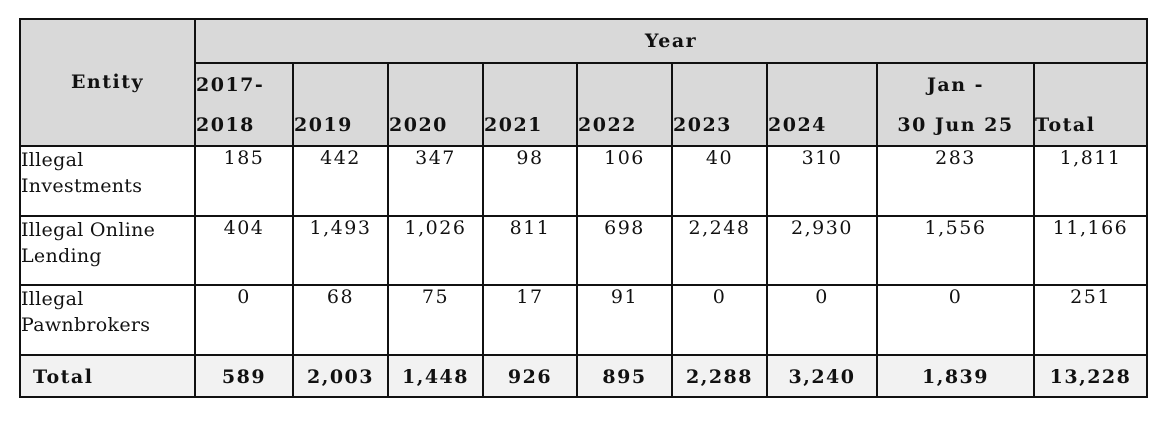 Image resolution: width=1162 pixels, height=428 pixels. What do you see at coordinates (340, 250) in the screenshot?
I see `table-cell: 1,493` at bounding box center [340, 250].